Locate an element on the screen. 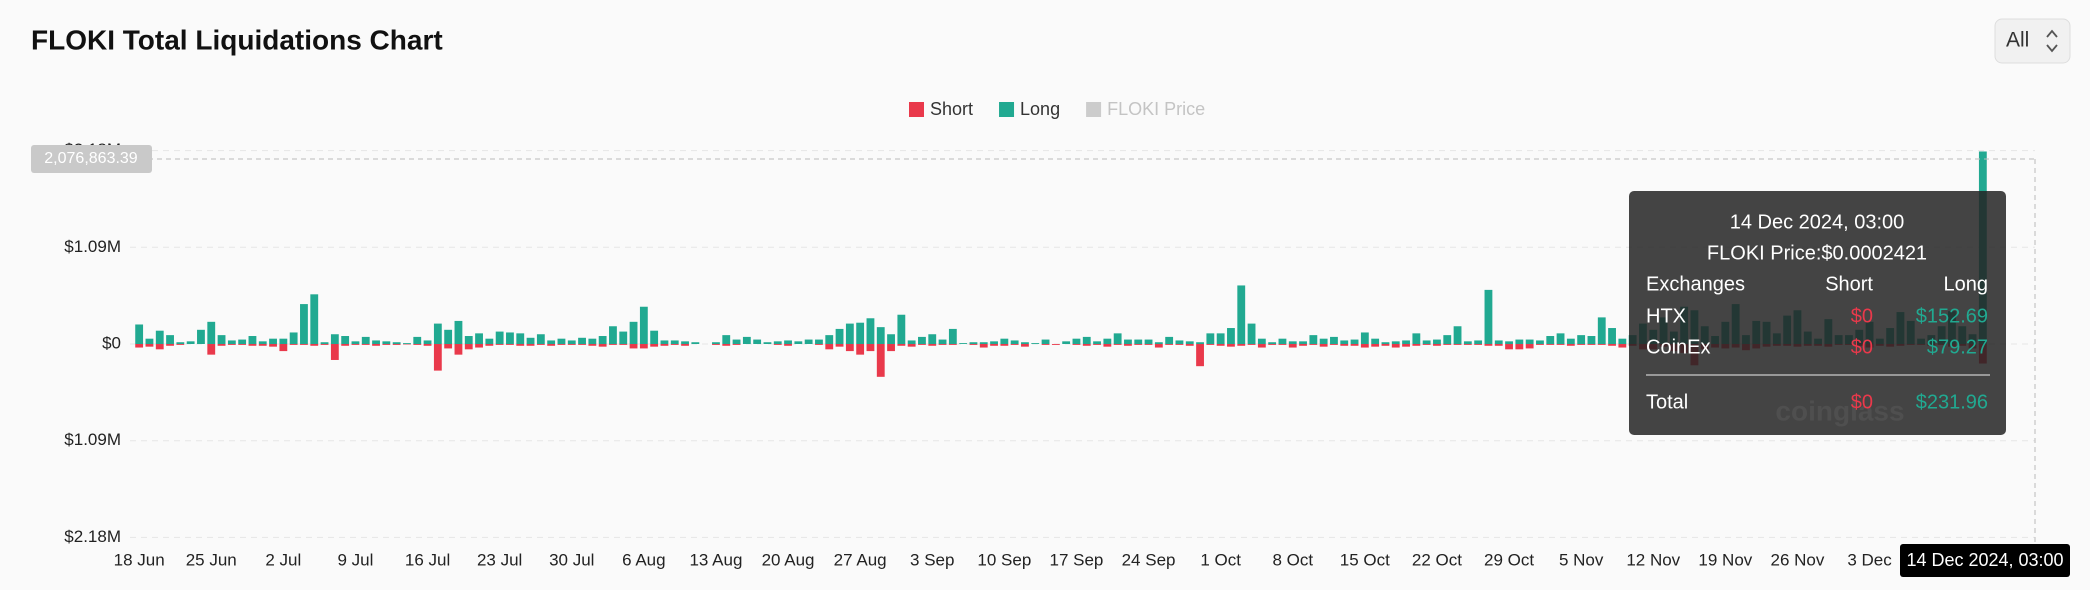  x-tick-label: 23 Jul is located at coordinates (499, 559).